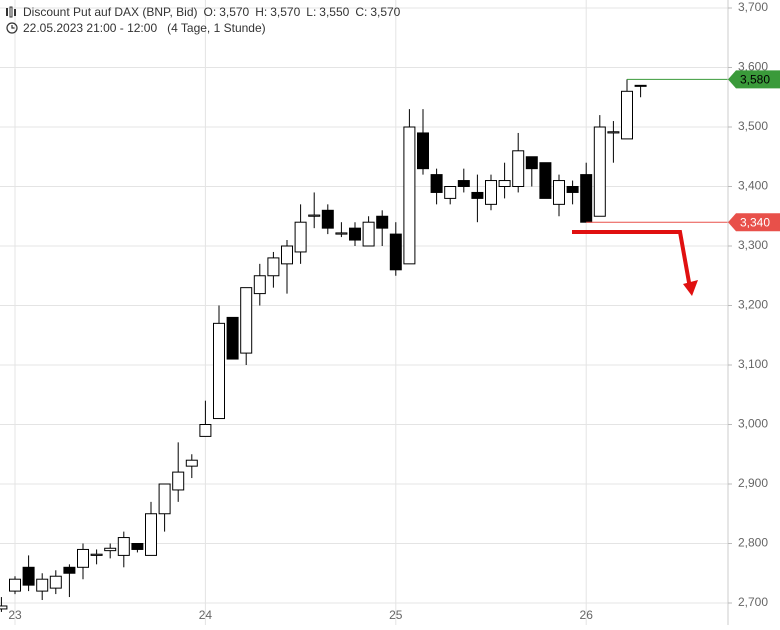 The width and height of the screenshot is (780, 630). Describe the element at coordinates (753, 543) in the screenshot. I see `y-tick-label: 2,800` at that location.